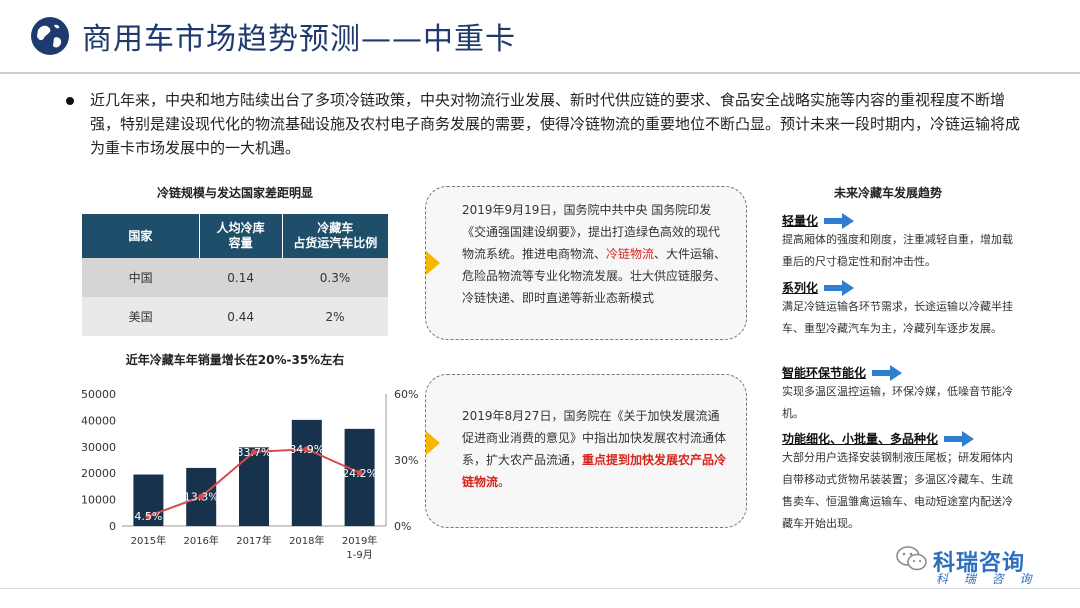 The image size is (1080, 608). Describe the element at coordinates (897, 250) in the screenshot. I see `trend-description: 提高厢体的强度和刚度，注重减轻自重，增加载重后的尺寸稳定性和耐冲击性。` at that location.